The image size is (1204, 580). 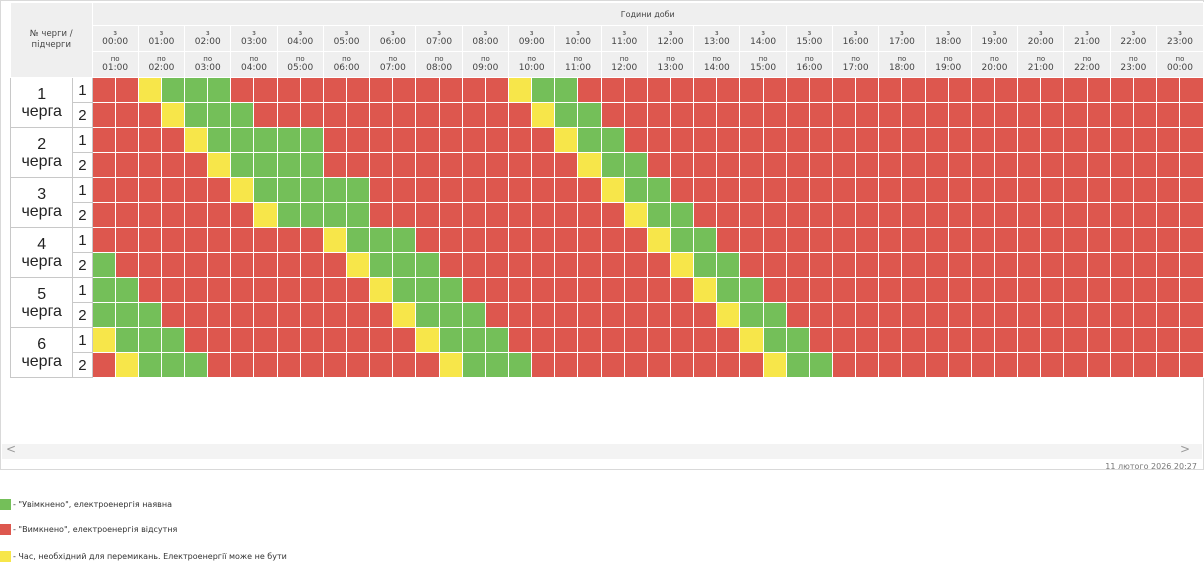 What do you see at coordinates (1184, 449) in the screenshot?
I see `scroll-right-arrow-icon: >` at bounding box center [1184, 449].